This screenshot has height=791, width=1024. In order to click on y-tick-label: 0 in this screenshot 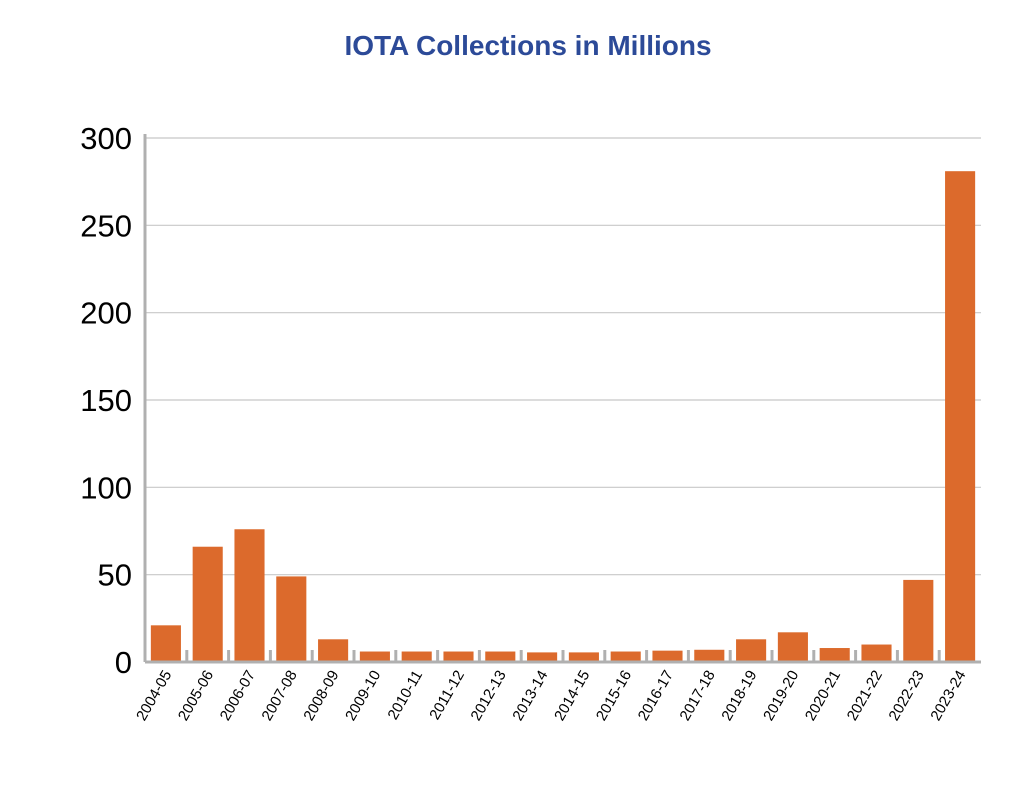, I will do `click(123, 662)`.